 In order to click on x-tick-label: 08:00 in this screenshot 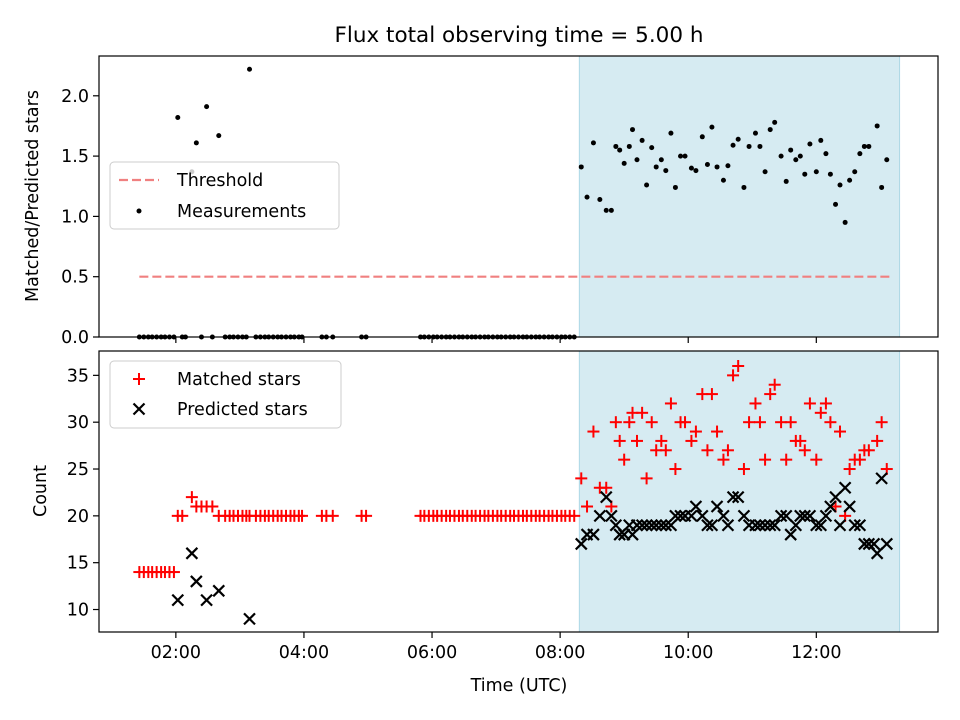, I will do `click(560, 653)`.